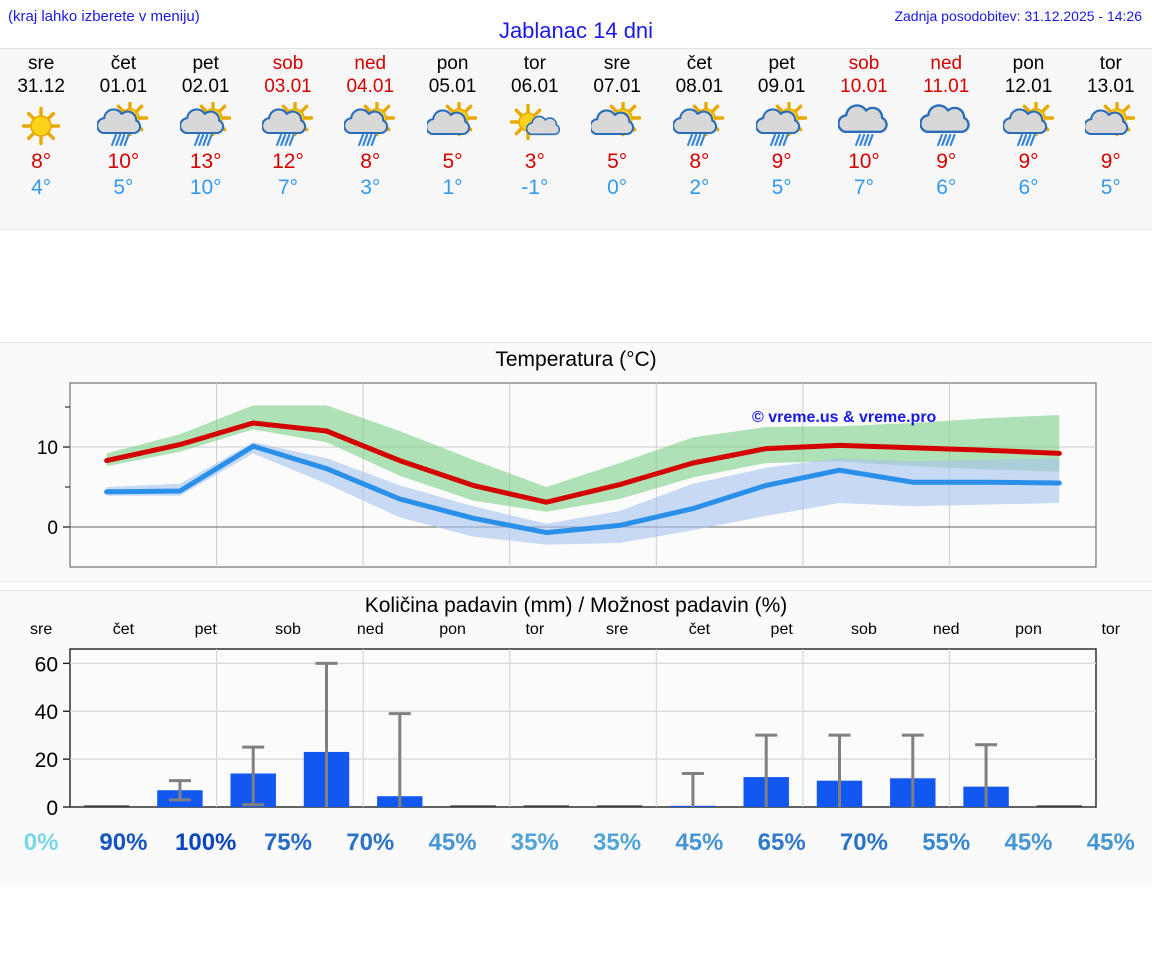  I want to click on day-column: pet 02.01 13° 10°, so click(206, 139).